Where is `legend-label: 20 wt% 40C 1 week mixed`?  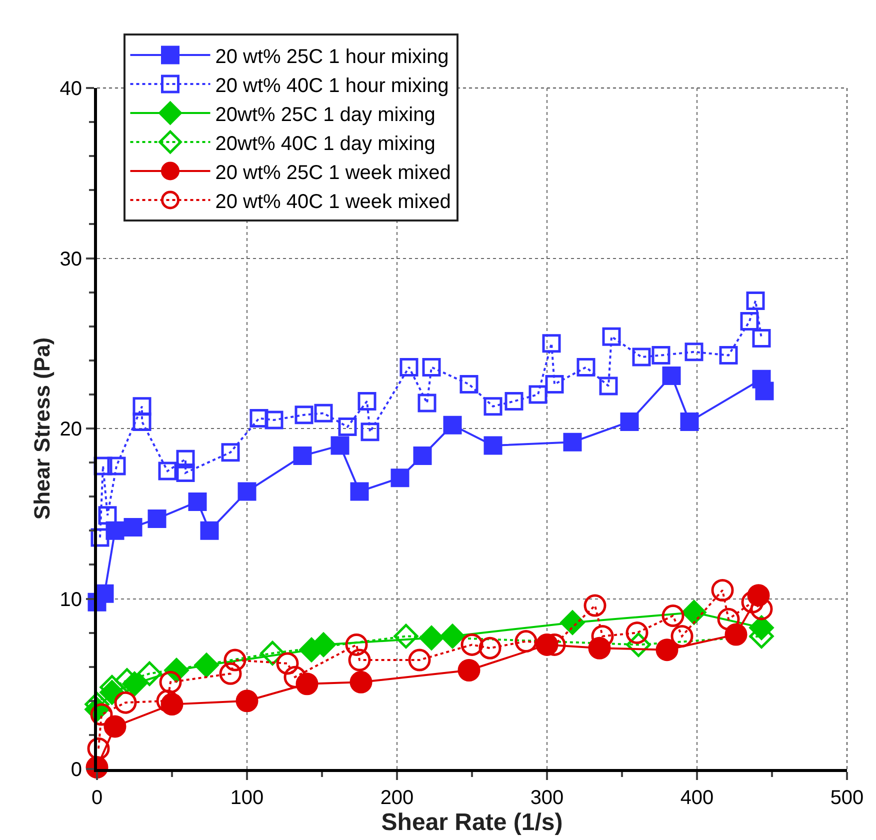
legend-label: 20 wt% 40C 1 week mixed is located at coordinates (333, 201).